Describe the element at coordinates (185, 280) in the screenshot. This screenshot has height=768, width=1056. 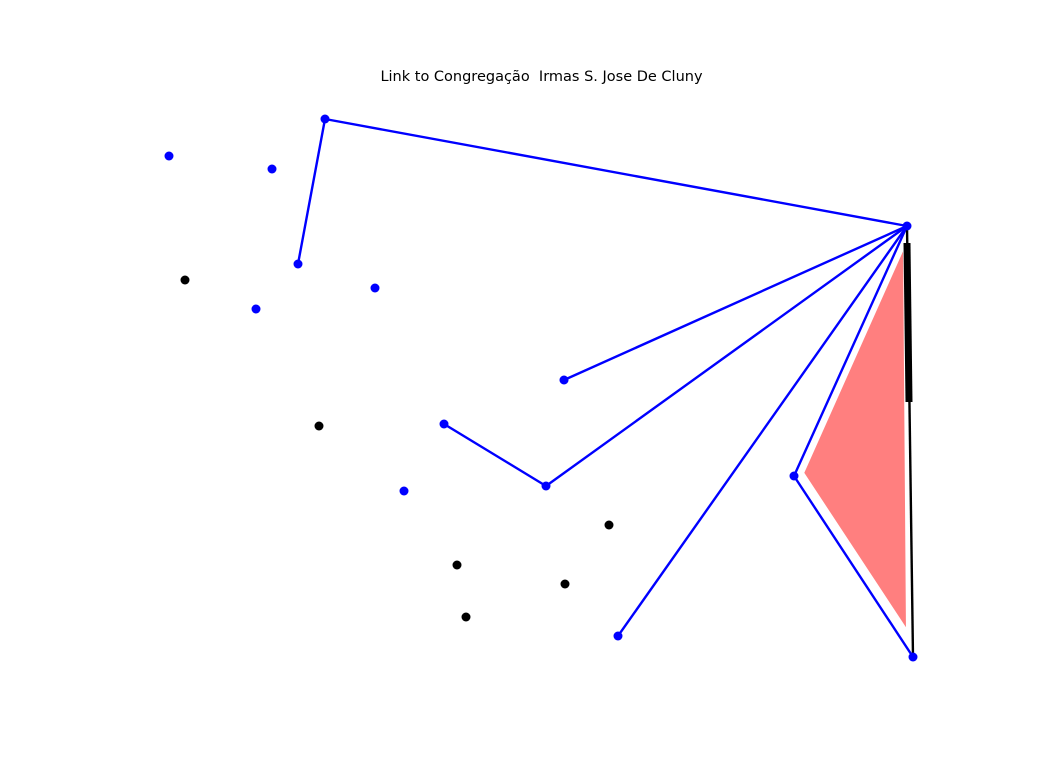
I see `node-n6` at that location.